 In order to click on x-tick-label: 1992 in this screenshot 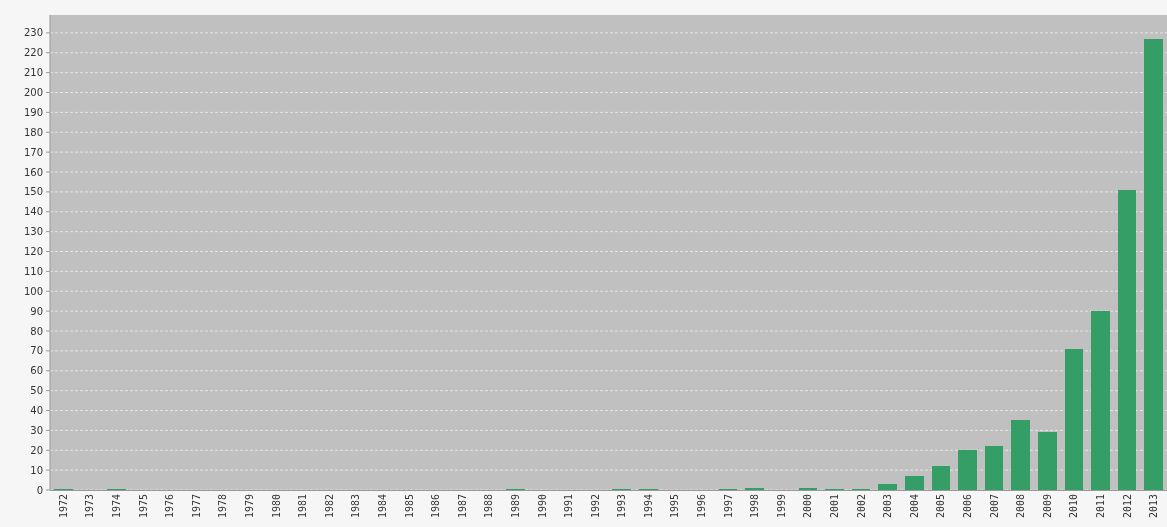, I will do `click(595, 506)`.